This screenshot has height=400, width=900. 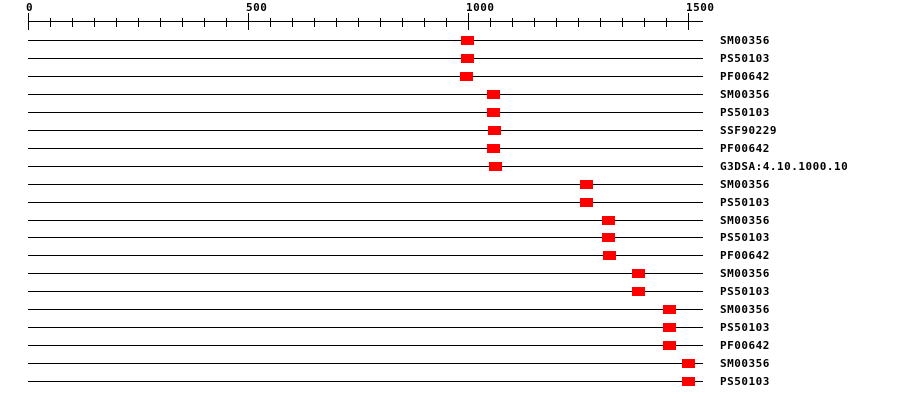 I want to click on axis-tick-label: 1000, so click(x=480, y=7).